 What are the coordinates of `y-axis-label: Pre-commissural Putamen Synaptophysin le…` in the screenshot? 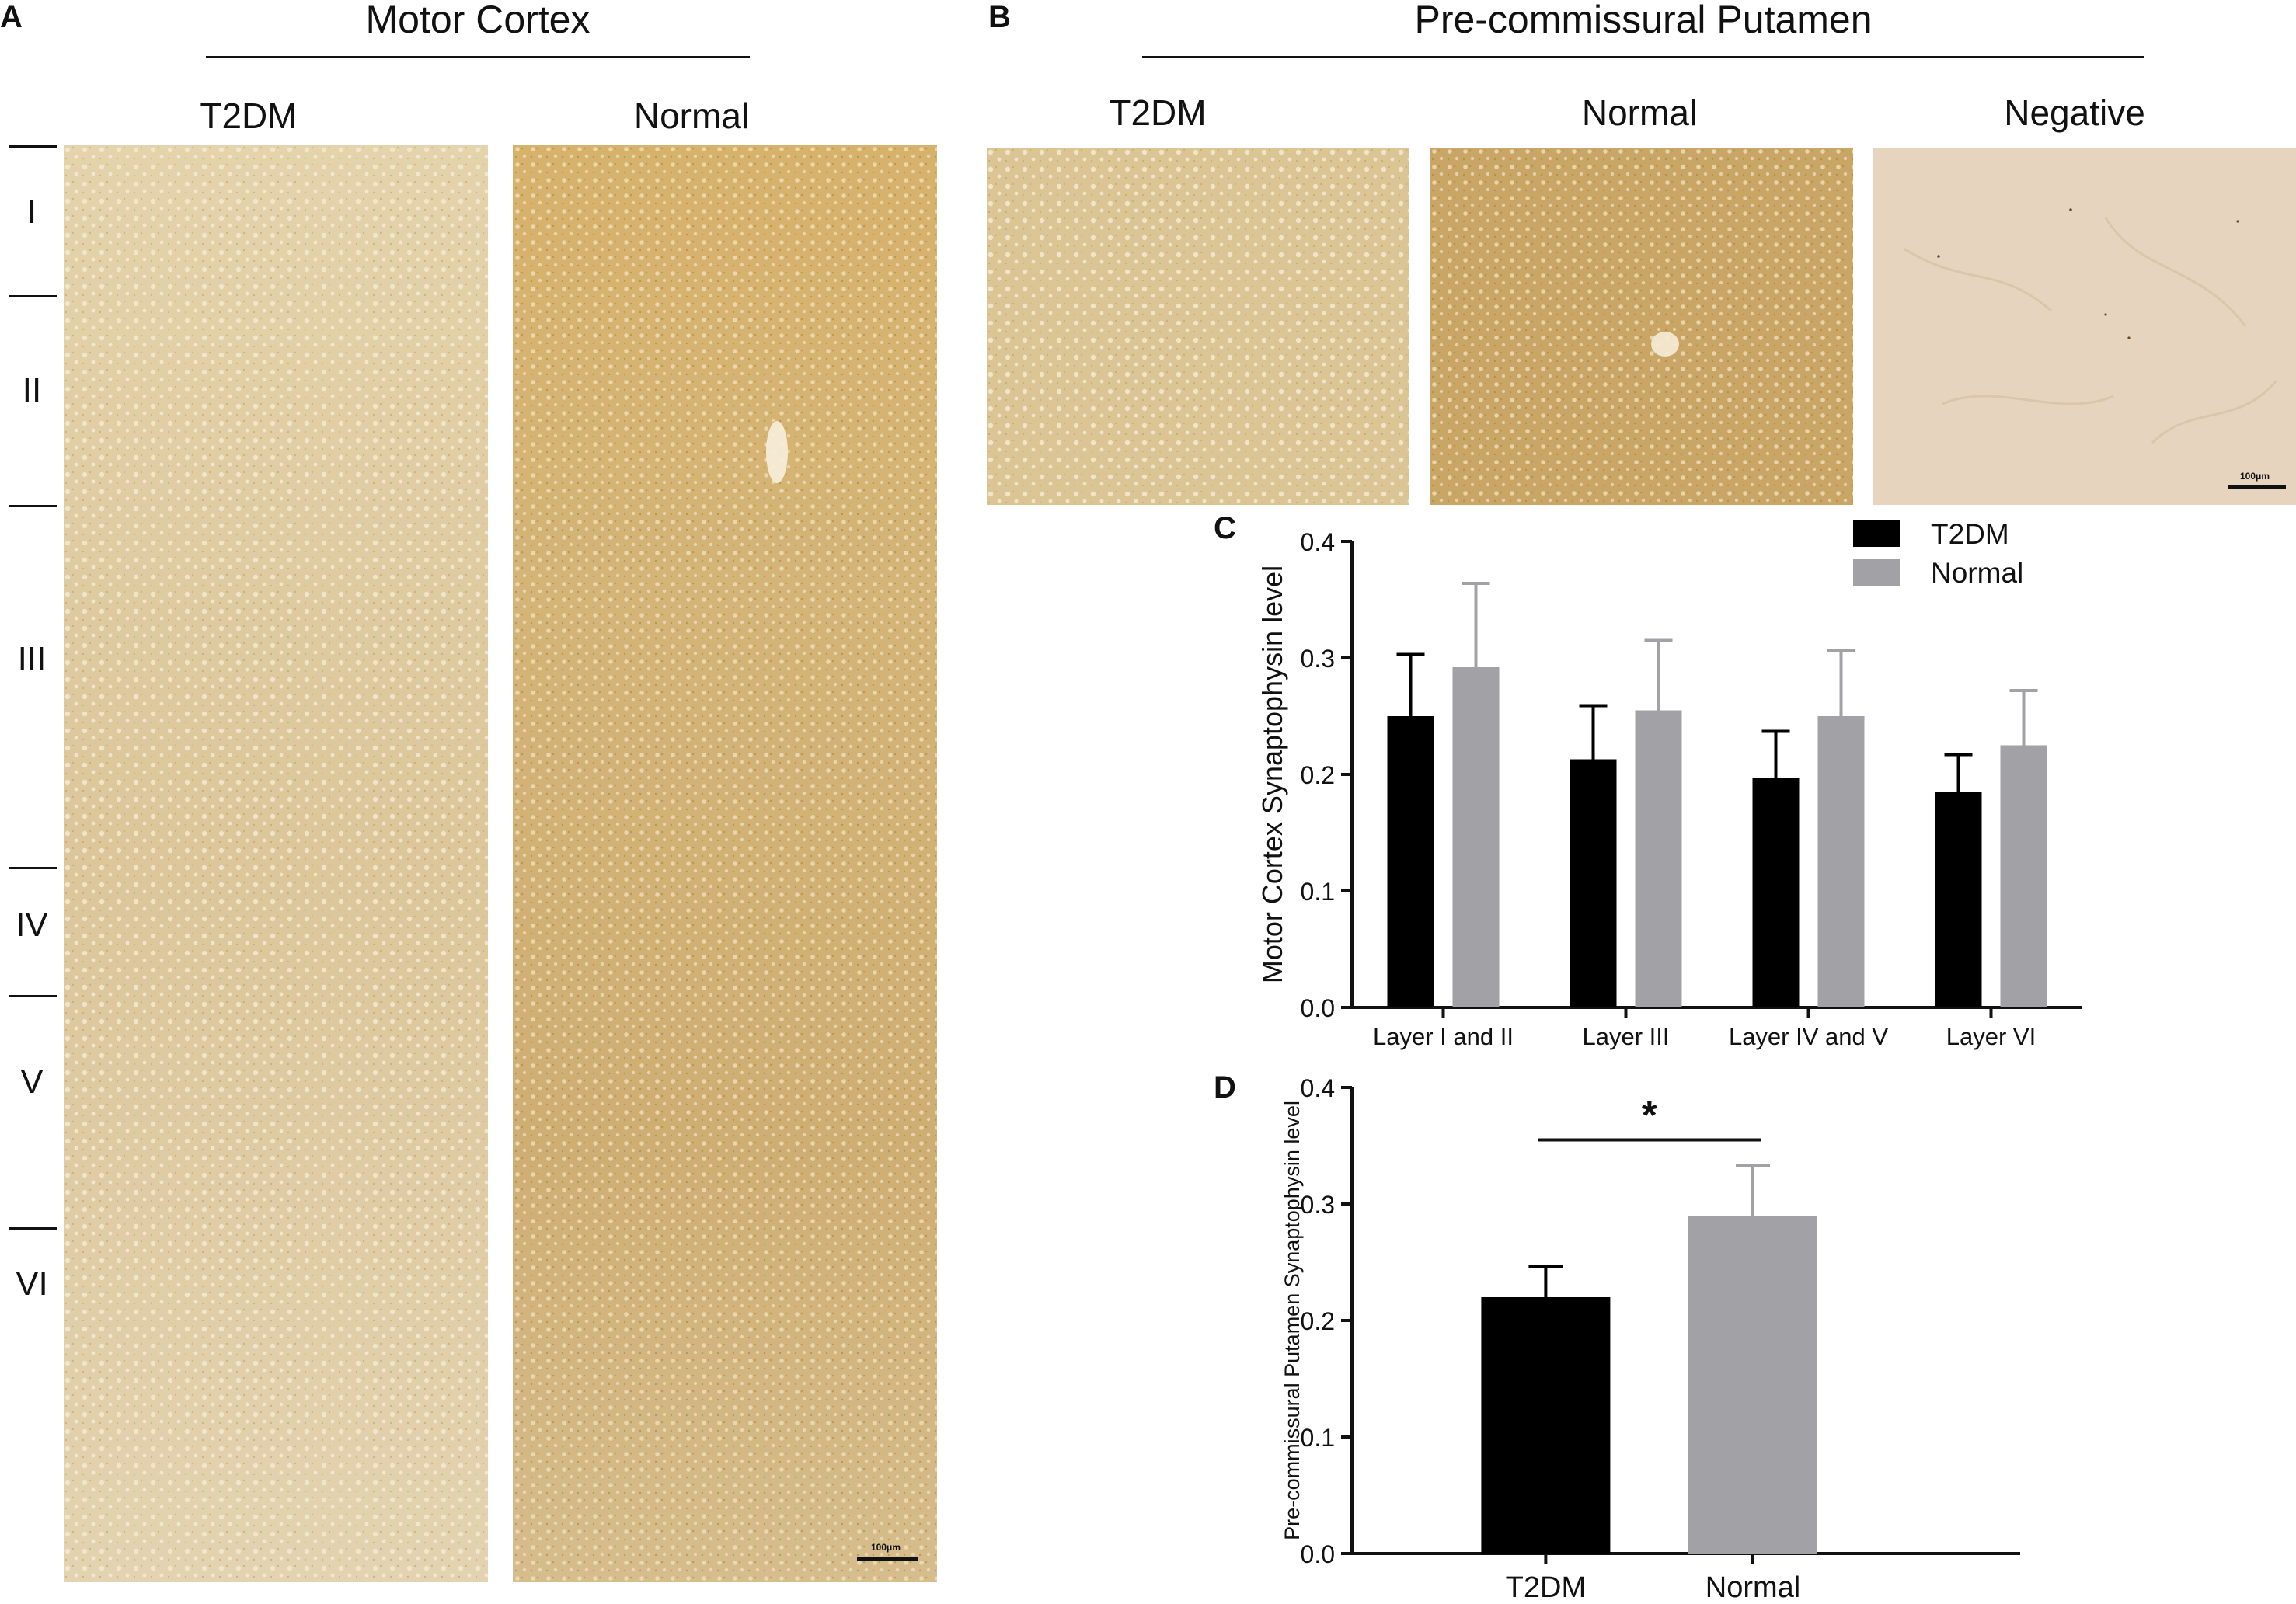 It's located at (1292, 1321).